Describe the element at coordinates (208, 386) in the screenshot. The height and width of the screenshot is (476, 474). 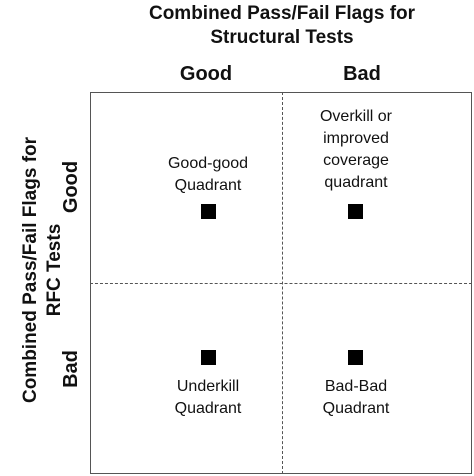
I see `quadrant-underkill-line1: Underkill` at that location.